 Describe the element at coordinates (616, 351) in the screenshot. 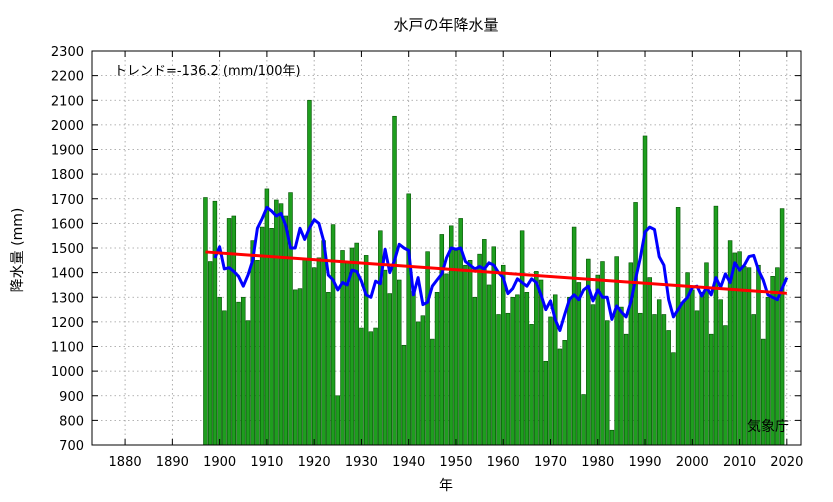

I see `bar-1984` at that location.